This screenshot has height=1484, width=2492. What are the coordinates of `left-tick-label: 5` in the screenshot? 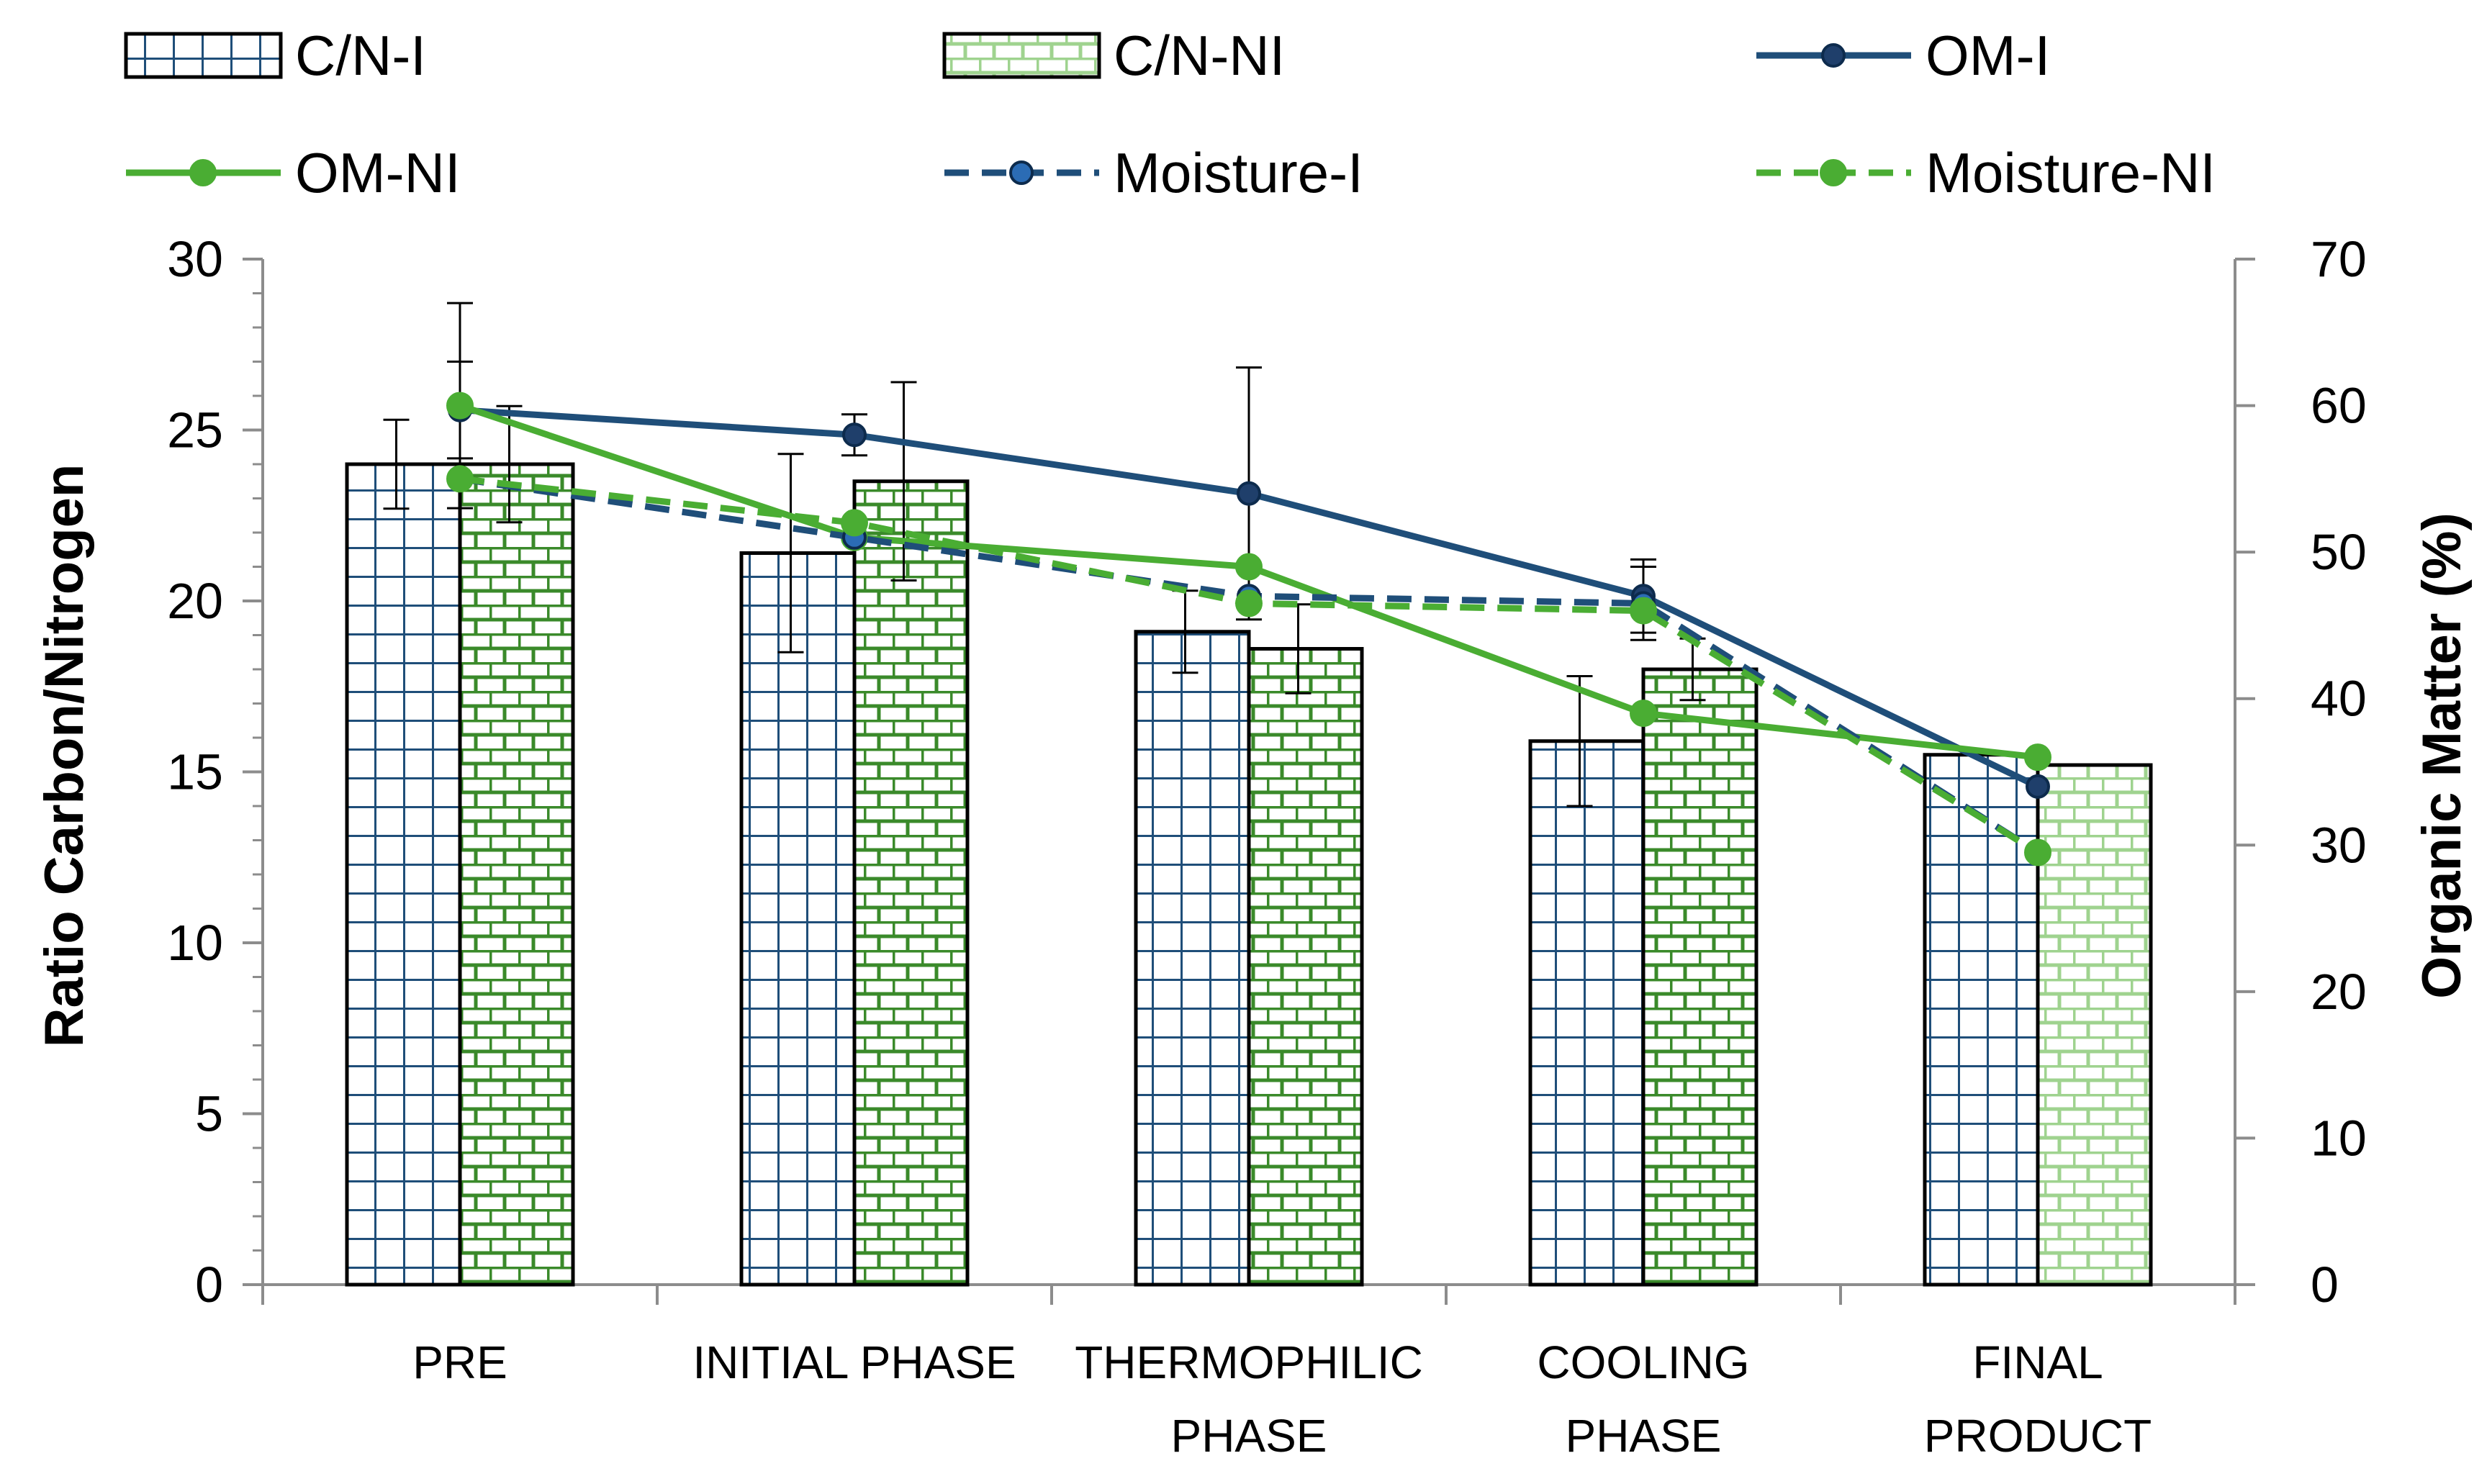 It's located at (209, 1114).